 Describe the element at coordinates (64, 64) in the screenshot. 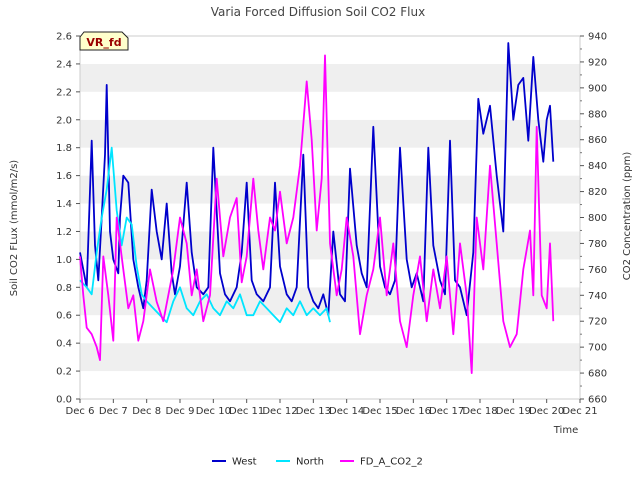

I see `y-tick-label: 2.4` at that location.